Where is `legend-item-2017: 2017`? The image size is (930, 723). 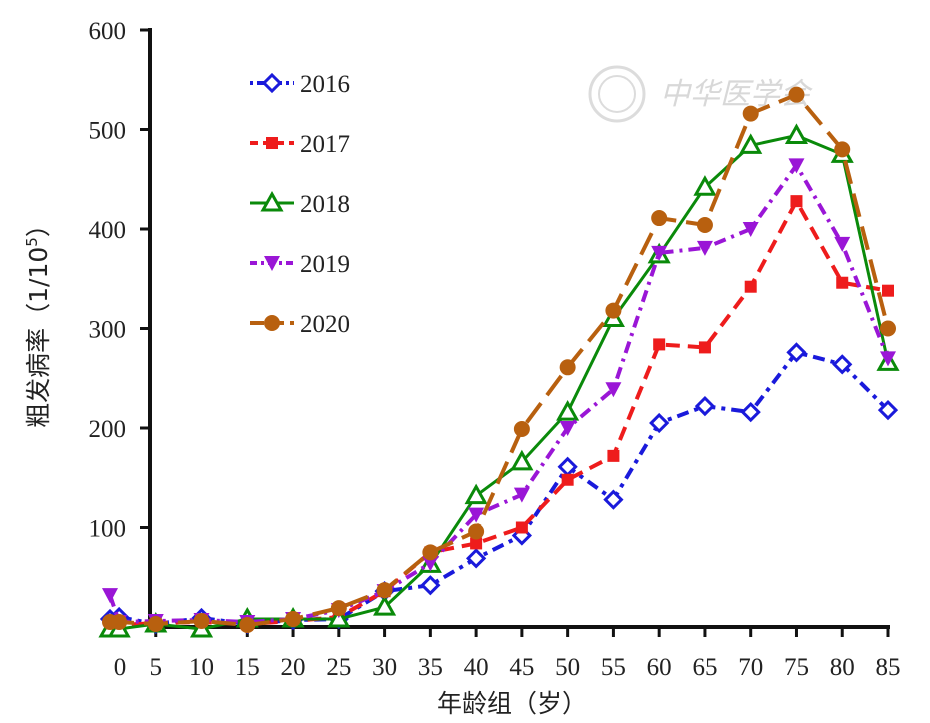 legend-item-2017: 2017 is located at coordinates (300, 144).